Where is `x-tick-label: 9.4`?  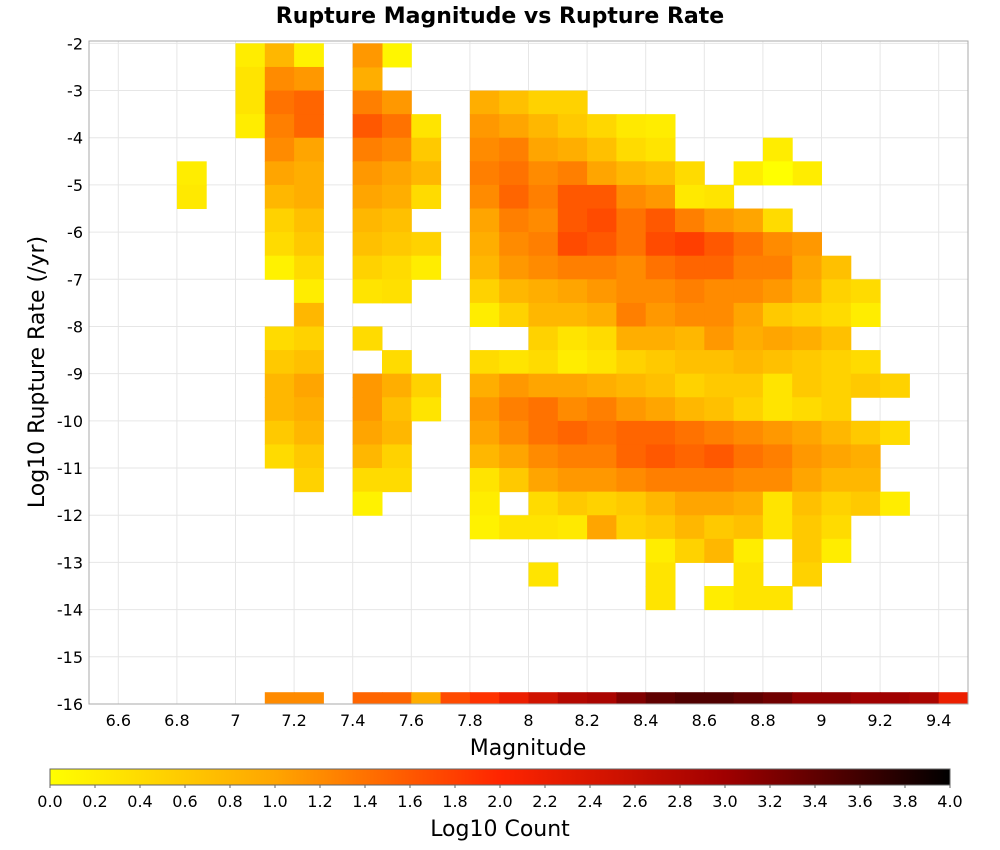
x-tick-label: 9.4 is located at coordinates (938, 720).